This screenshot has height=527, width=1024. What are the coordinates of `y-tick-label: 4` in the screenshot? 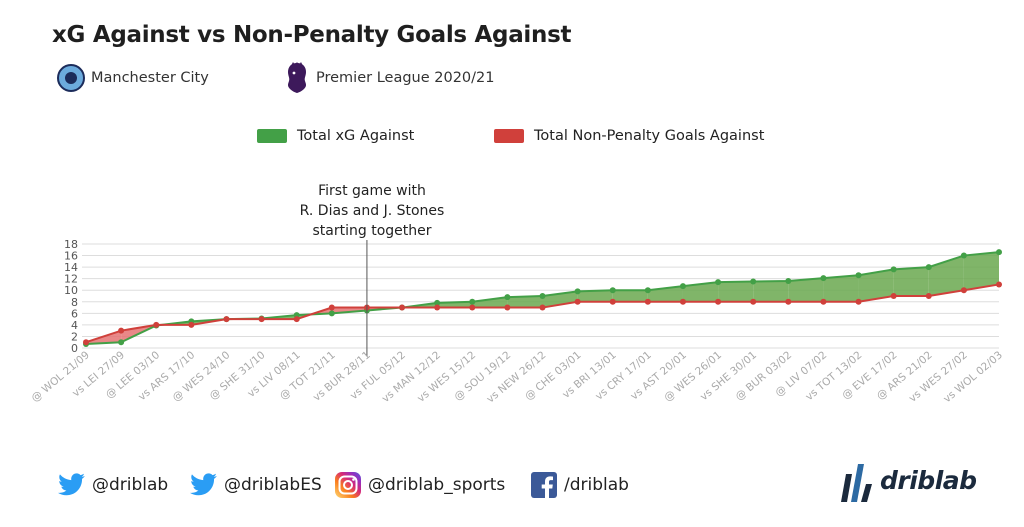 It's located at (74, 325).